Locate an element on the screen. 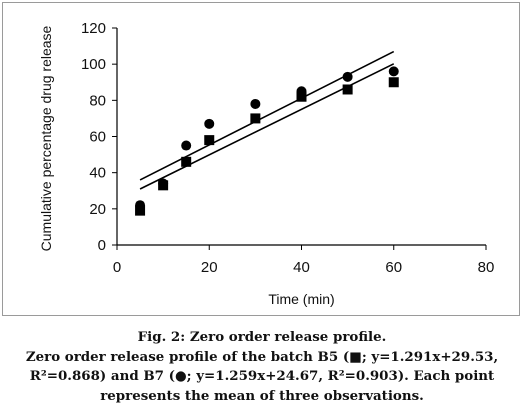 The width and height of the screenshot is (524, 410). caption-title: Fig. 2: Zero order release profile. is located at coordinates (262, 337).